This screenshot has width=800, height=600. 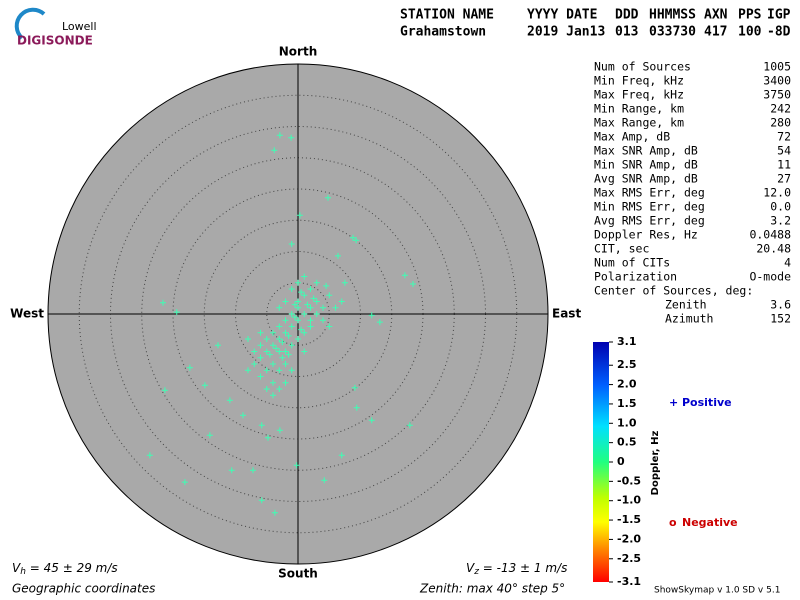 I want to click on header-column: AXN, so click(x=716, y=15).